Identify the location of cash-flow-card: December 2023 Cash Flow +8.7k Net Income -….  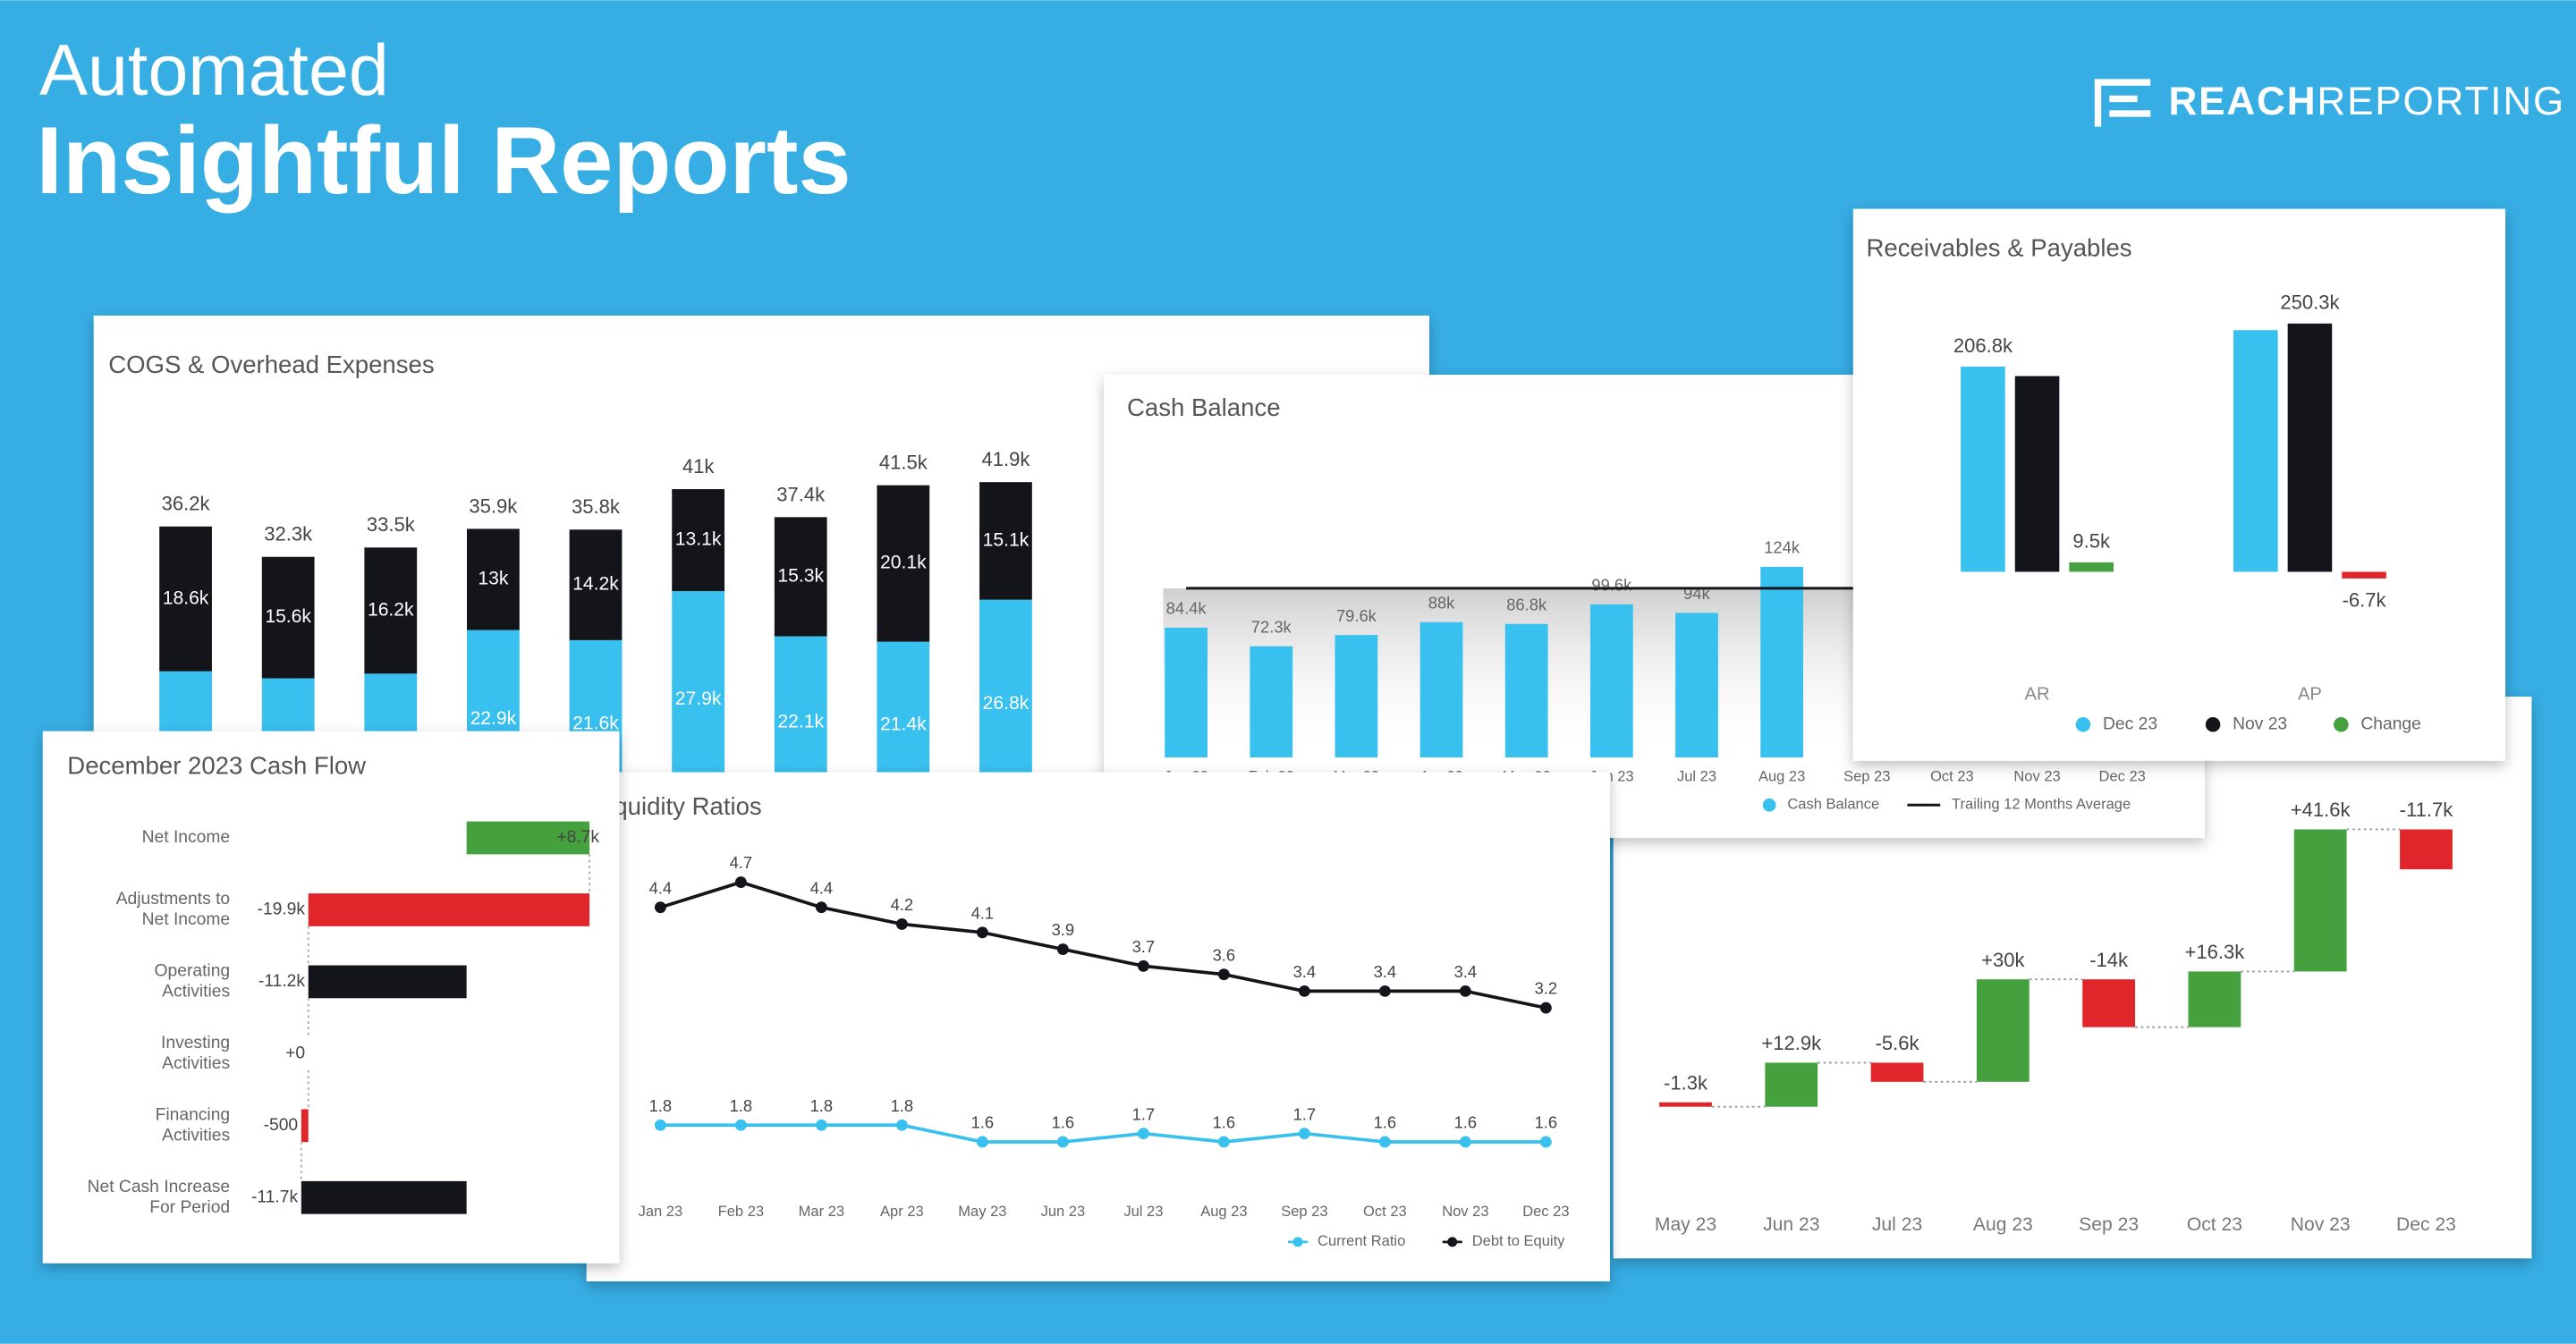
(331, 997).